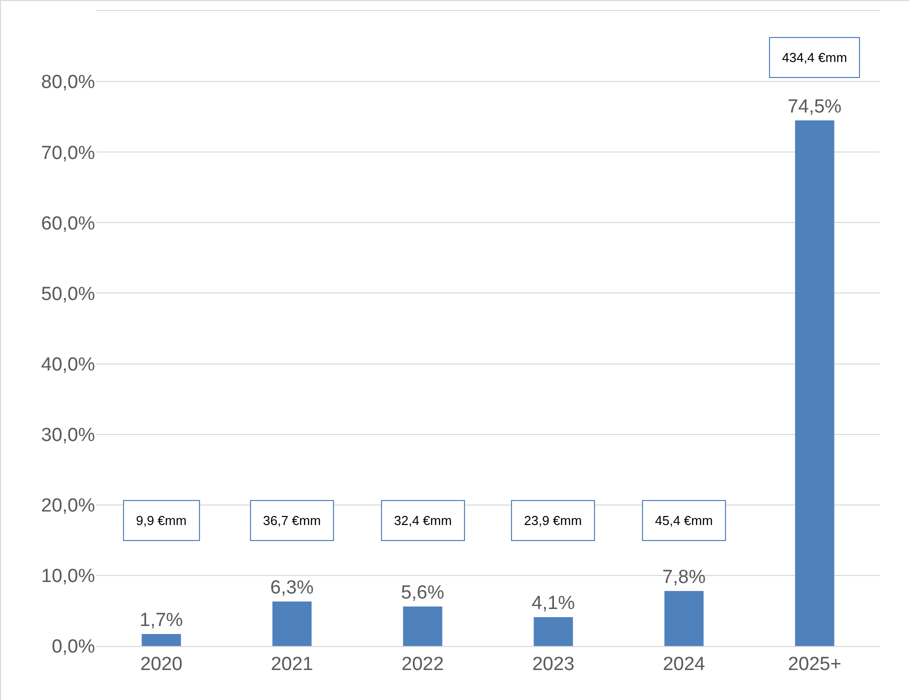  I want to click on data-label: 7,8%, so click(684, 577).